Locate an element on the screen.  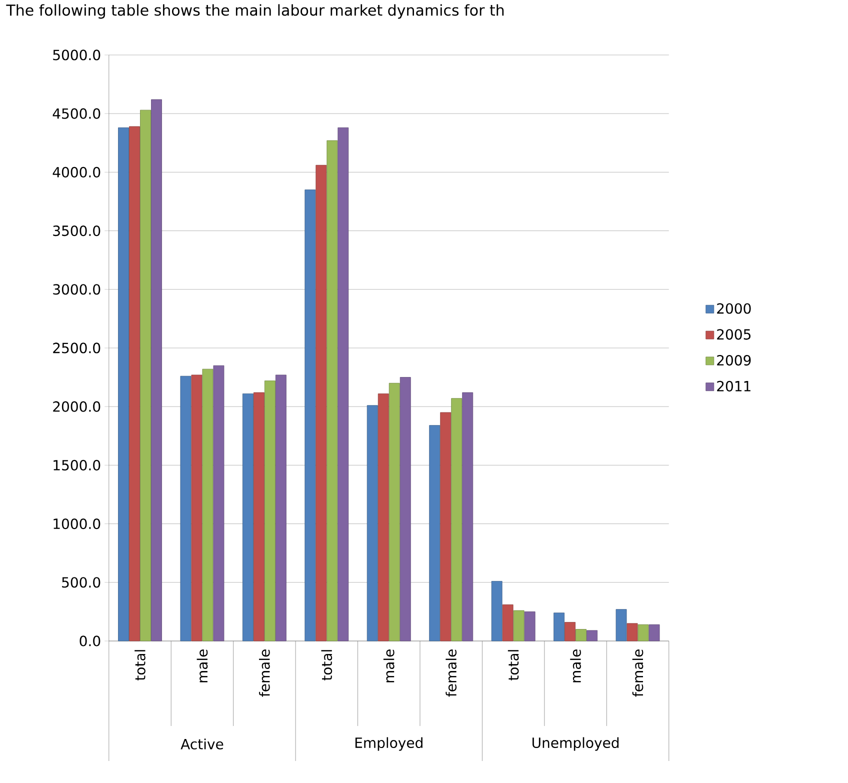
y-tick-label: 4000.0 is located at coordinates (76, 172).